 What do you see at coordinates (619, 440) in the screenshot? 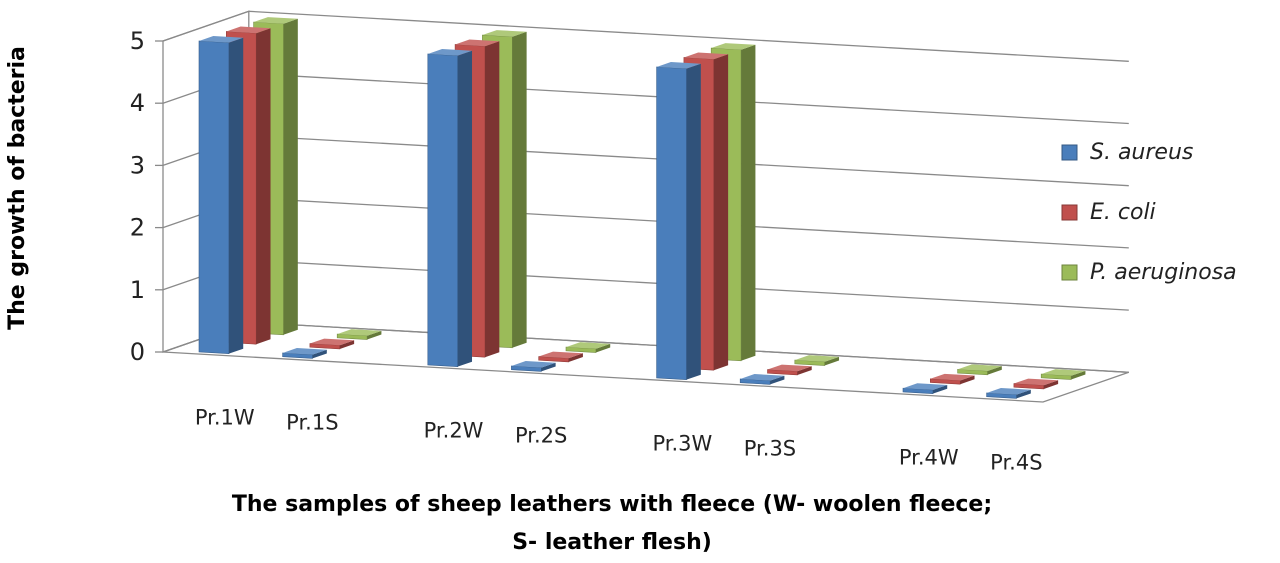
I see `x-axis-categories: Pr.1W Pr.1S Pr.2W Pr.2S Pr.3W Pr.3S Pr.4W Pr.4S` at bounding box center [619, 440].